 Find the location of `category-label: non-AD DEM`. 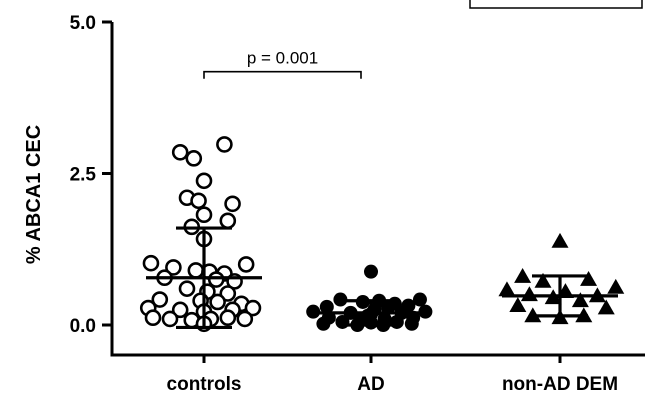

category-label: non-AD DEM is located at coordinates (560, 384).